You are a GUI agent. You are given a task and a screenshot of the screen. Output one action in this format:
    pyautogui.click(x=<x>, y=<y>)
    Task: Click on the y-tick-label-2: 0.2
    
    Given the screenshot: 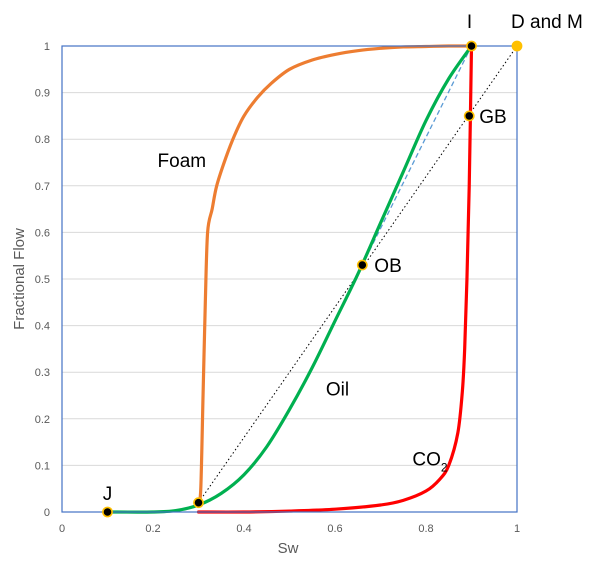 What is the action you would take?
    pyautogui.click(x=42, y=420)
    